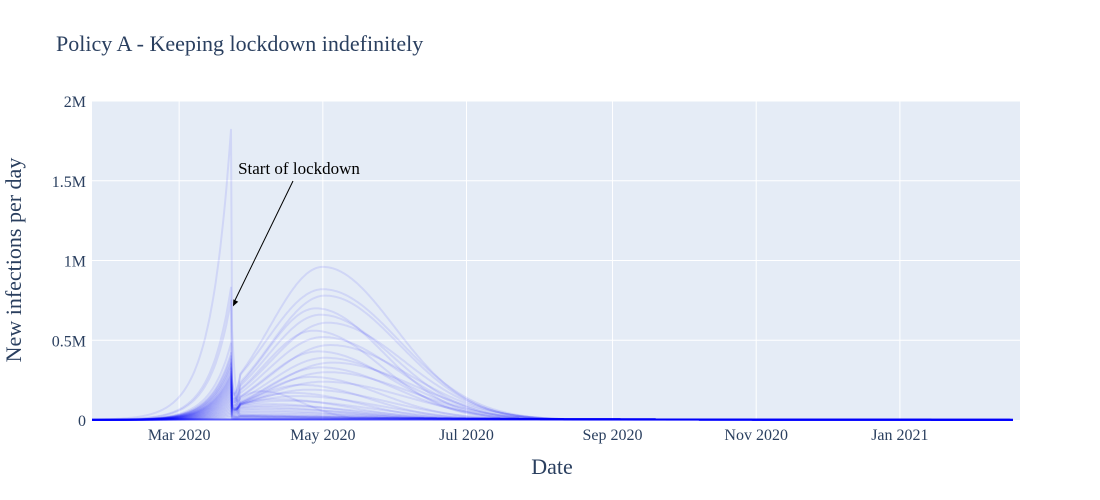  What do you see at coordinates (613, 435) in the screenshot?
I see `x-tick-label: Sep 2020` at bounding box center [613, 435].